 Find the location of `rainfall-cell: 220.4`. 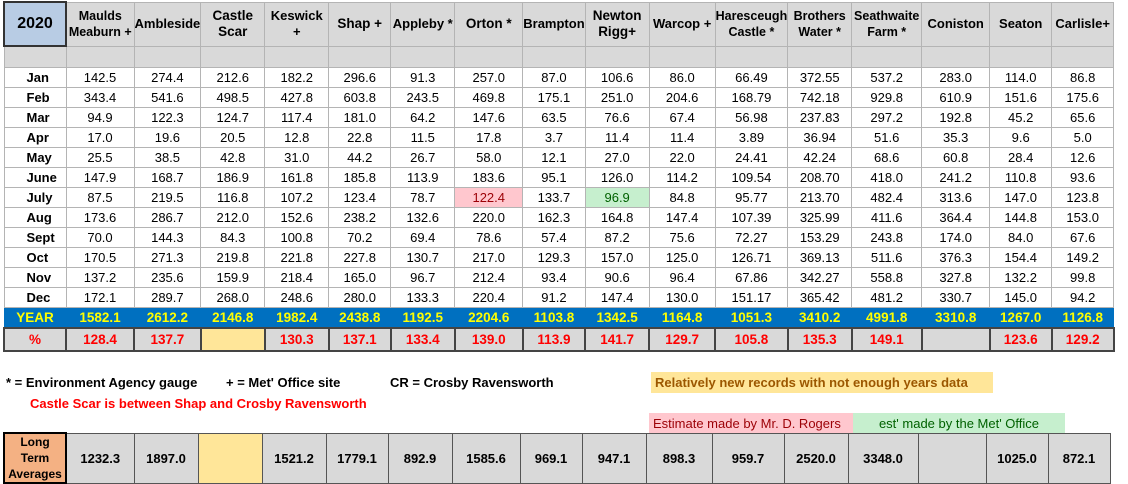

rainfall-cell: 220.4 is located at coordinates (489, 297).